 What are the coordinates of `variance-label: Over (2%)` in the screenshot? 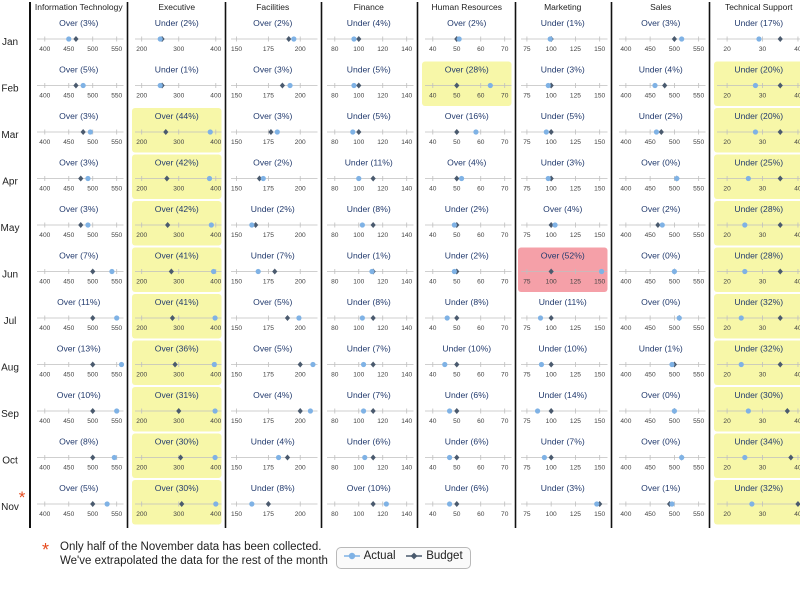 It's located at (660, 209).